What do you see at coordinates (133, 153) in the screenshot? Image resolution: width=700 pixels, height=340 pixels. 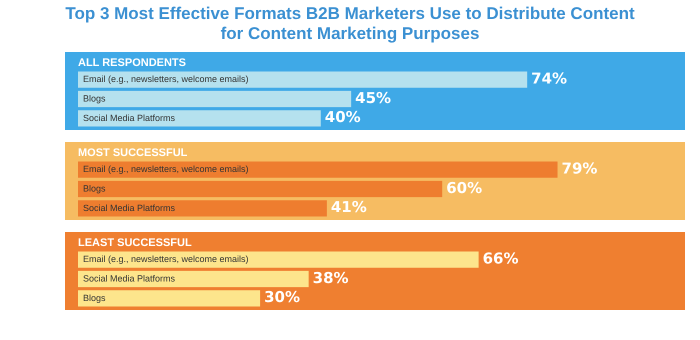 I see `chart-subtitle: MOST SUCCESSFUL` at bounding box center [133, 153].